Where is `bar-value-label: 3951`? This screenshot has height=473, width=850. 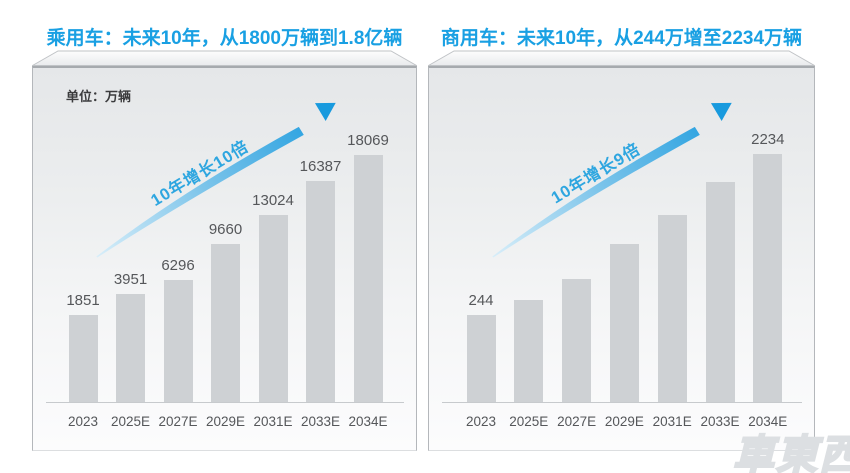
bar-value-label: 3951 is located at coordinates (130, 279).